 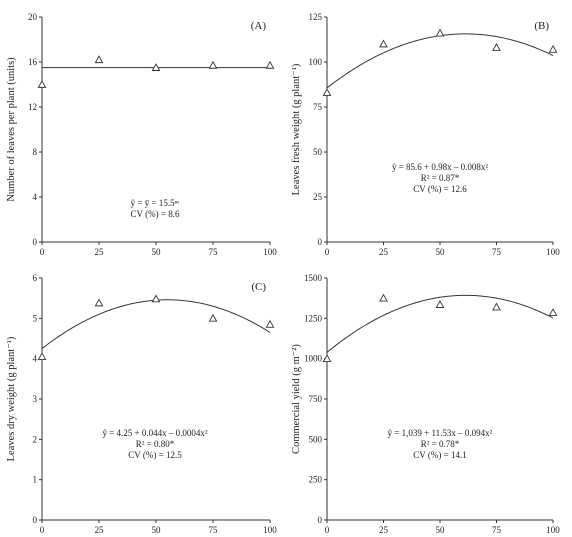 What do you see at coordinates (313, 318) in the screenshot?
I see `y-tick-label: 1250` at bounding box center [313, 318].